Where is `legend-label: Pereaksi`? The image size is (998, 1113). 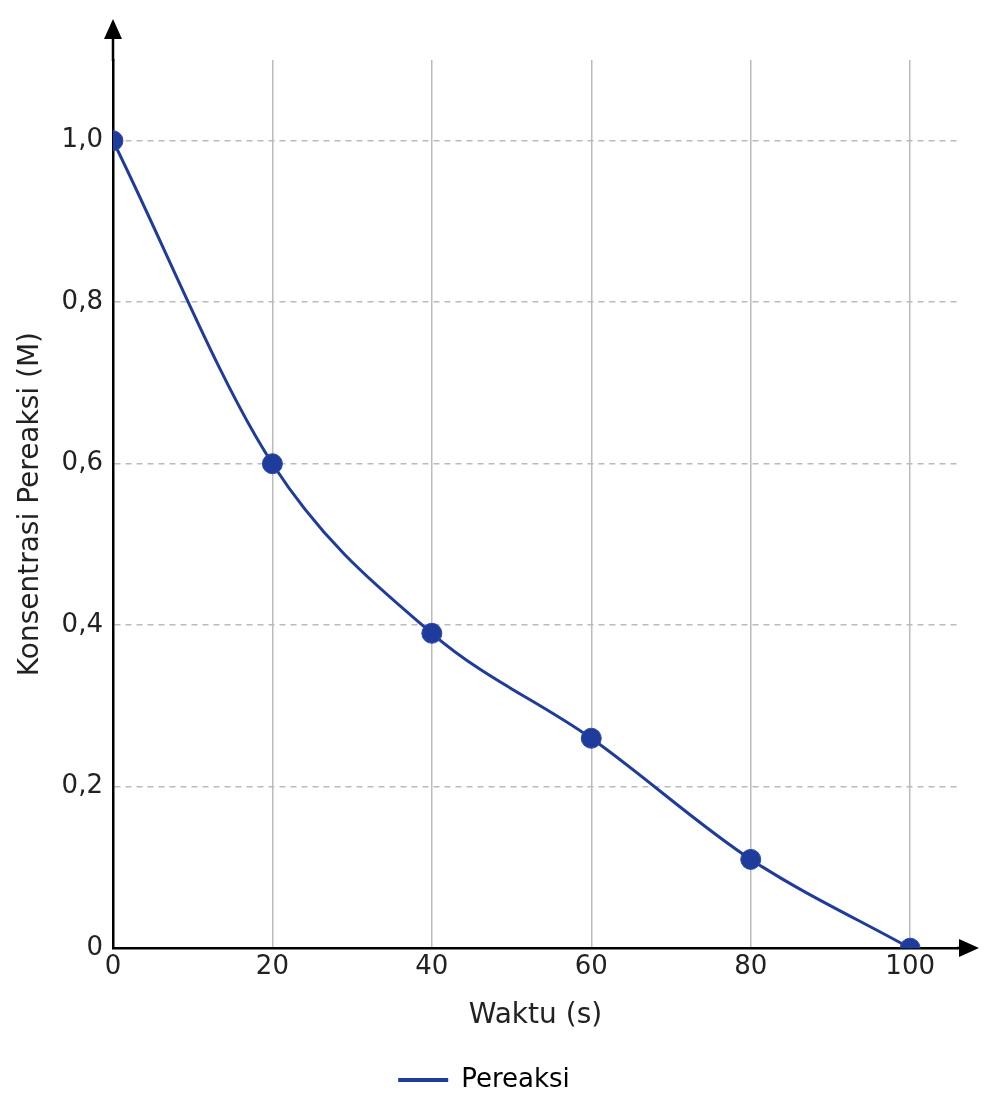 legend-label: Pereaksi is located at coordinates (515, 1077).